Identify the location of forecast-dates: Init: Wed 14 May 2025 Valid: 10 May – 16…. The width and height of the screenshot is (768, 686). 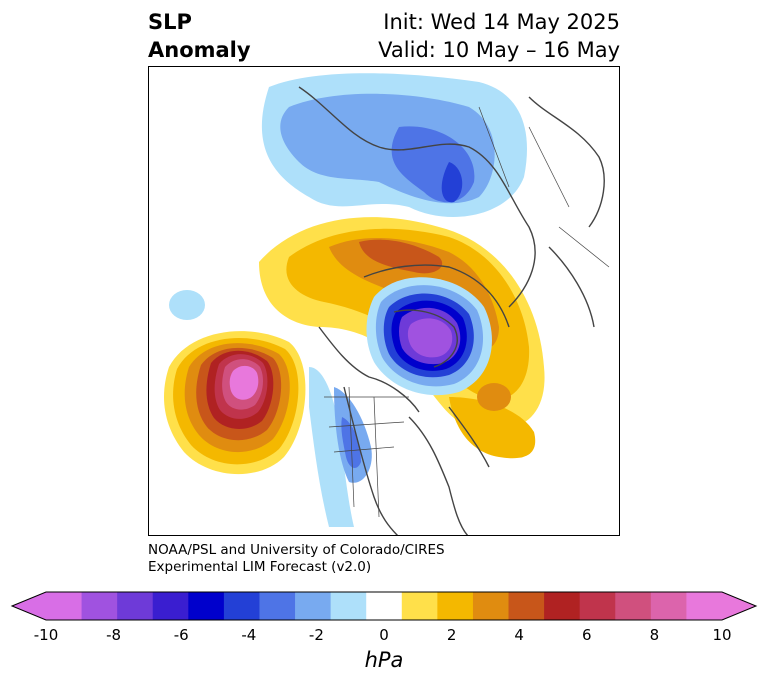
(499, 36).